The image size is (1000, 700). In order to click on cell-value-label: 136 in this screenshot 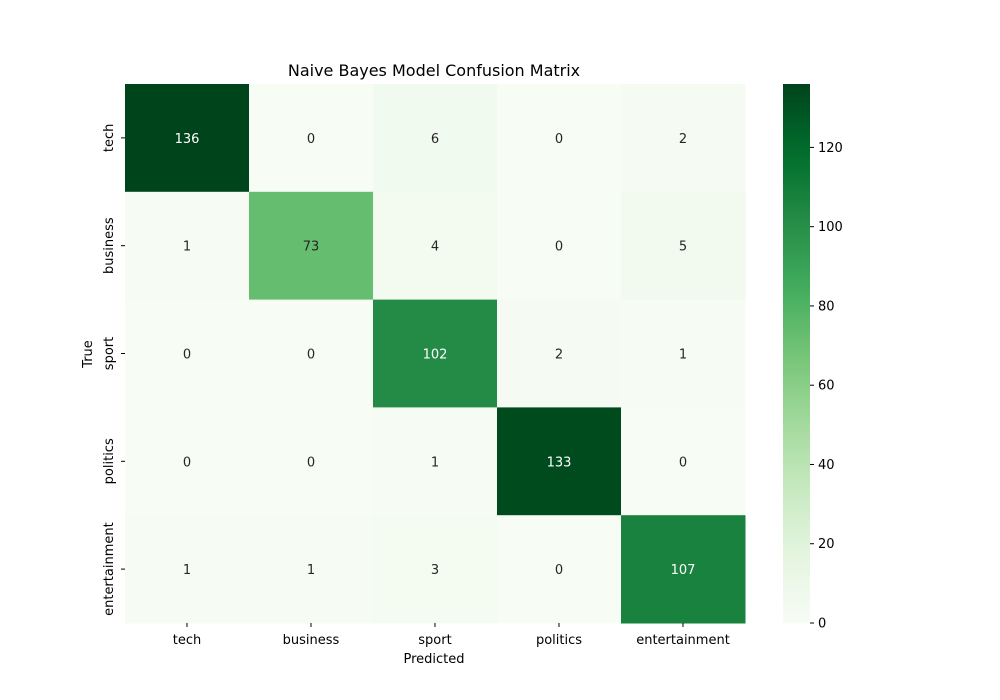, I will do `click(187, 139)`.